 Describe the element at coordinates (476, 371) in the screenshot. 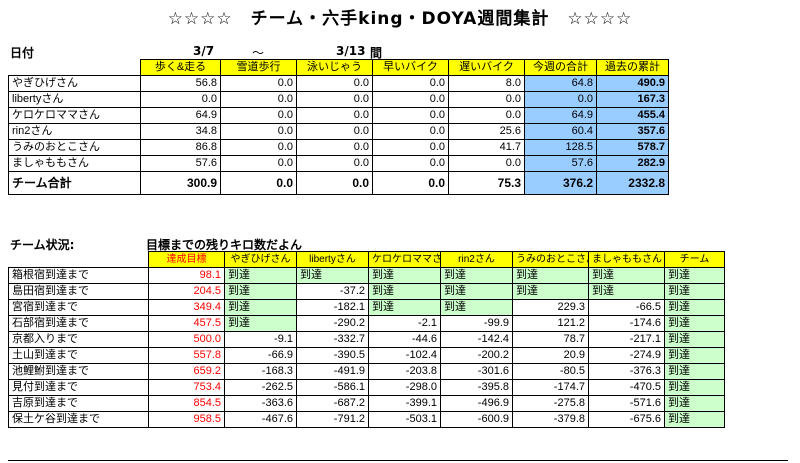

I see `remaining-cell: -301.6` at that location.